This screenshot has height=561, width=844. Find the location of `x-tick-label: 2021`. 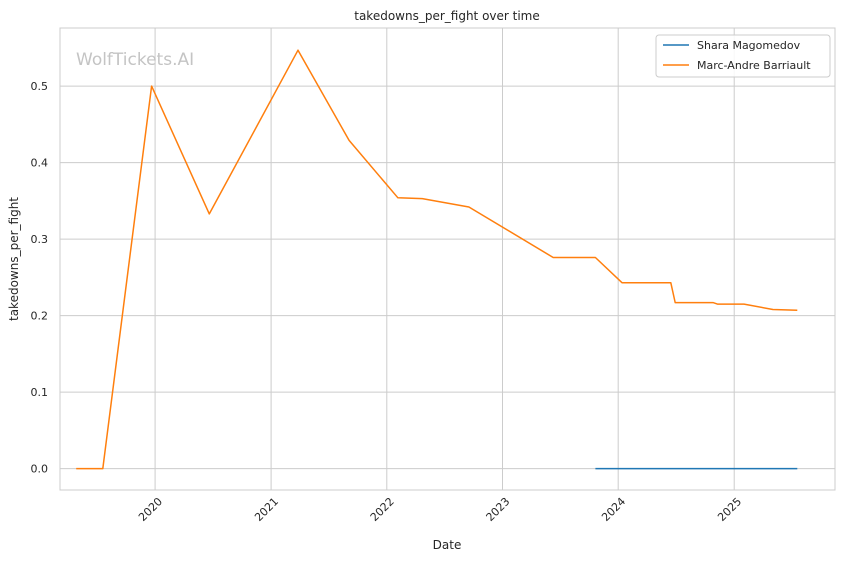

x-tick-label: 2021 is located at coordinates (266, 509).